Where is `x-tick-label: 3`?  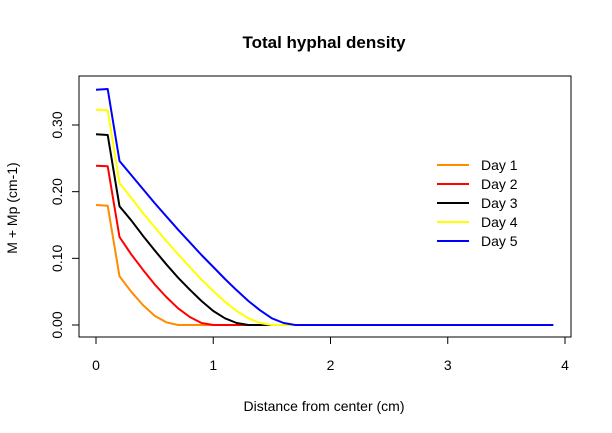 x-tick-label: 3 is located at coordinates (448, 365).